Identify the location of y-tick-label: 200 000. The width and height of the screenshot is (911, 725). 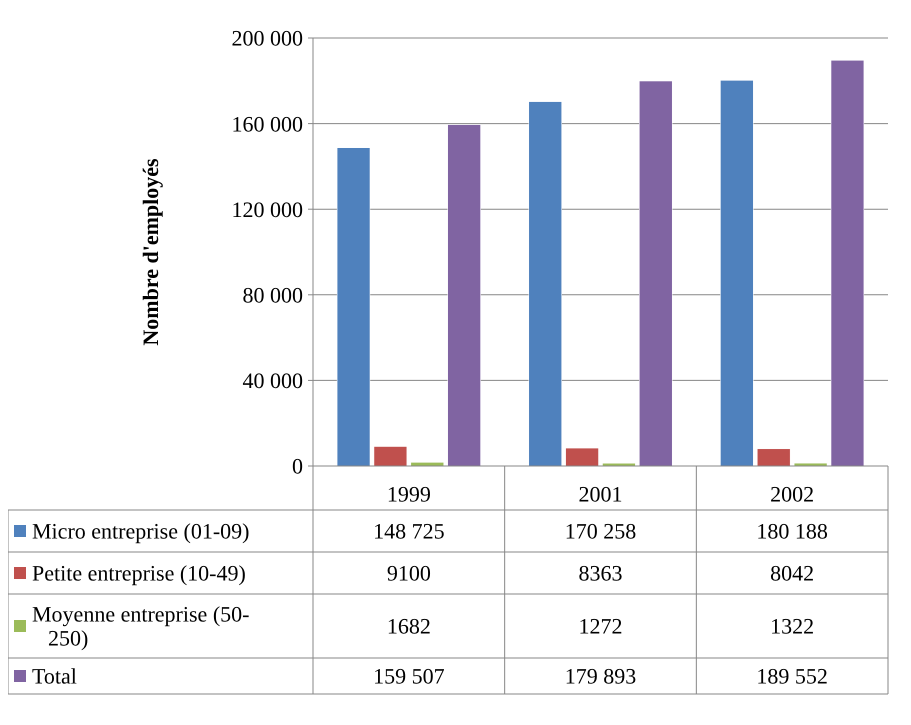
(267, 38).